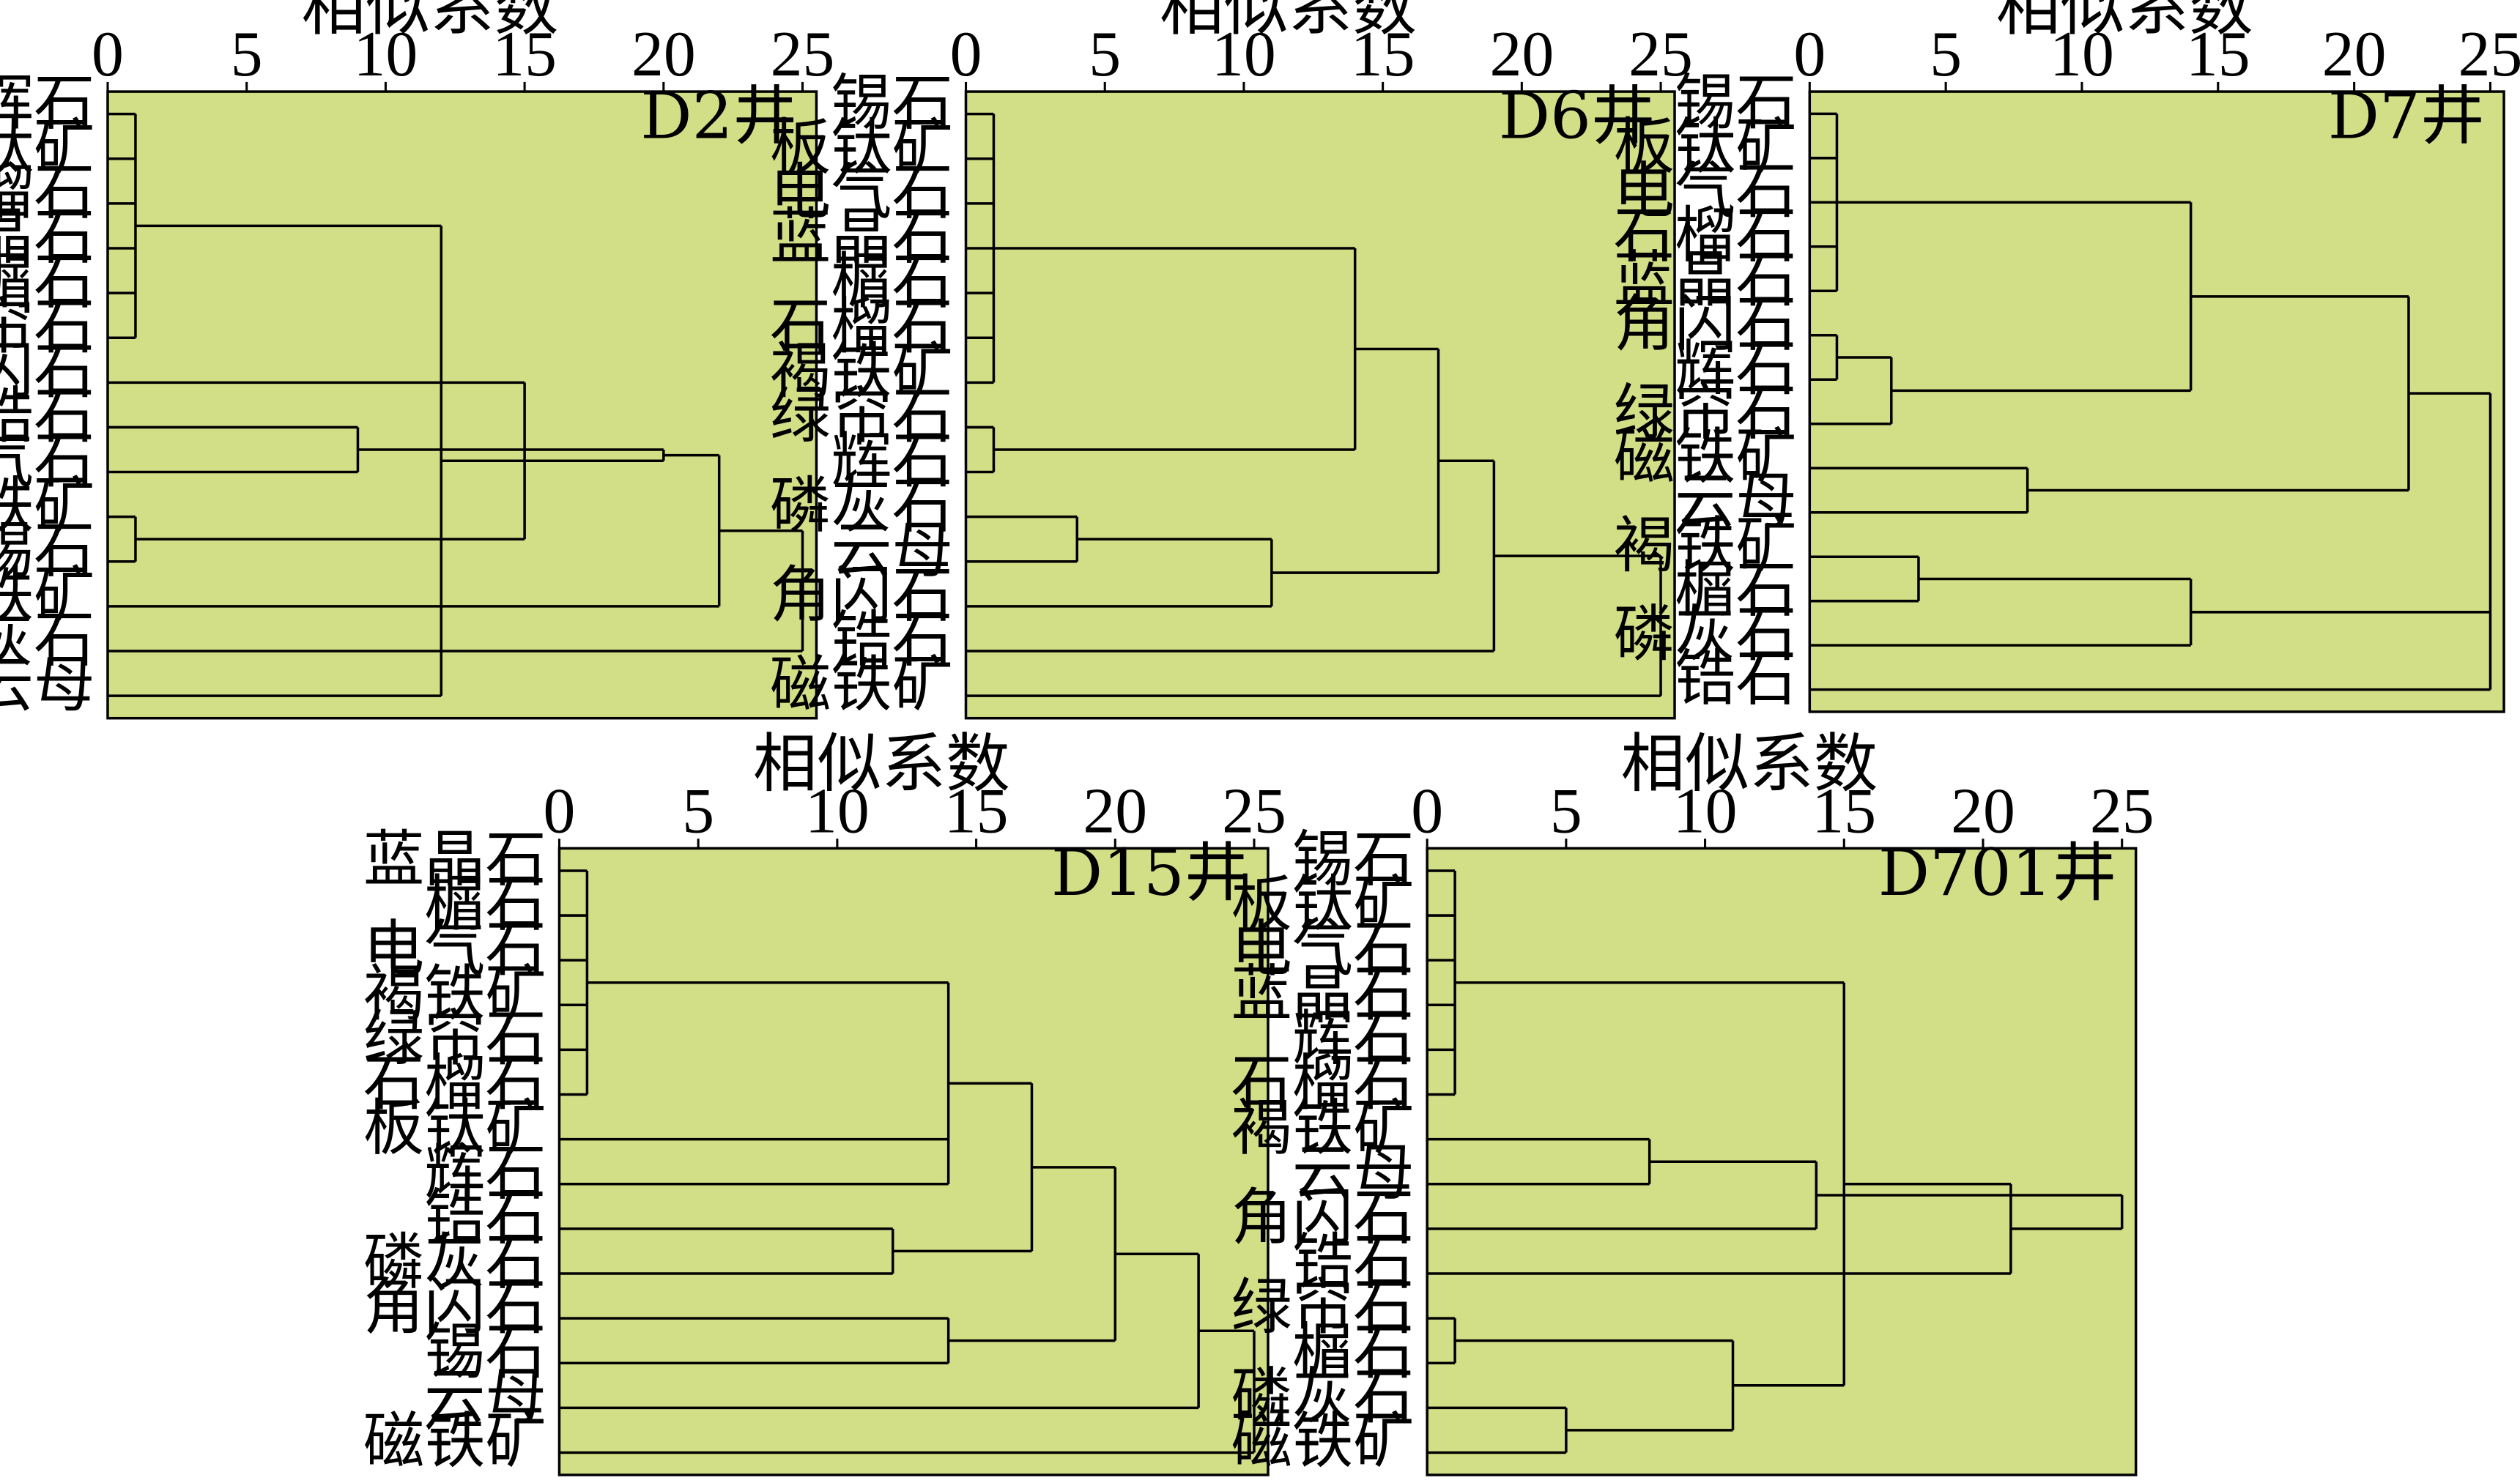  I want to click on well-label: D7井, so click(2406, 116).